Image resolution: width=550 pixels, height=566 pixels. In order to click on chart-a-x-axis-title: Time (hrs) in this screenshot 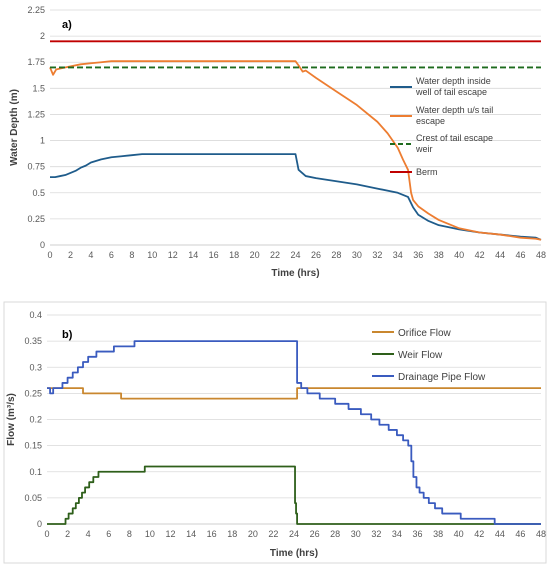, I will do `click(295, 273)`.